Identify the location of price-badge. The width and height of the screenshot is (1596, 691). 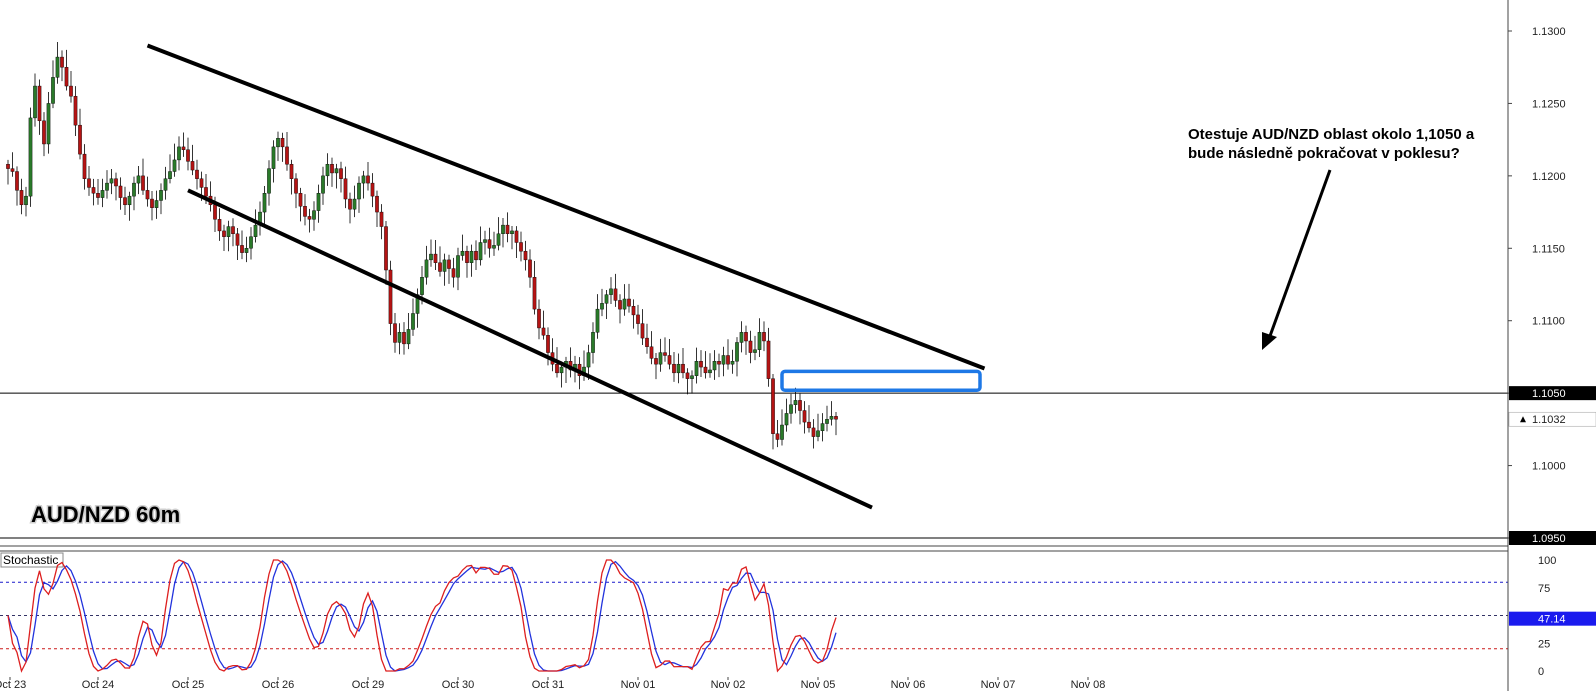
(1552, 538).